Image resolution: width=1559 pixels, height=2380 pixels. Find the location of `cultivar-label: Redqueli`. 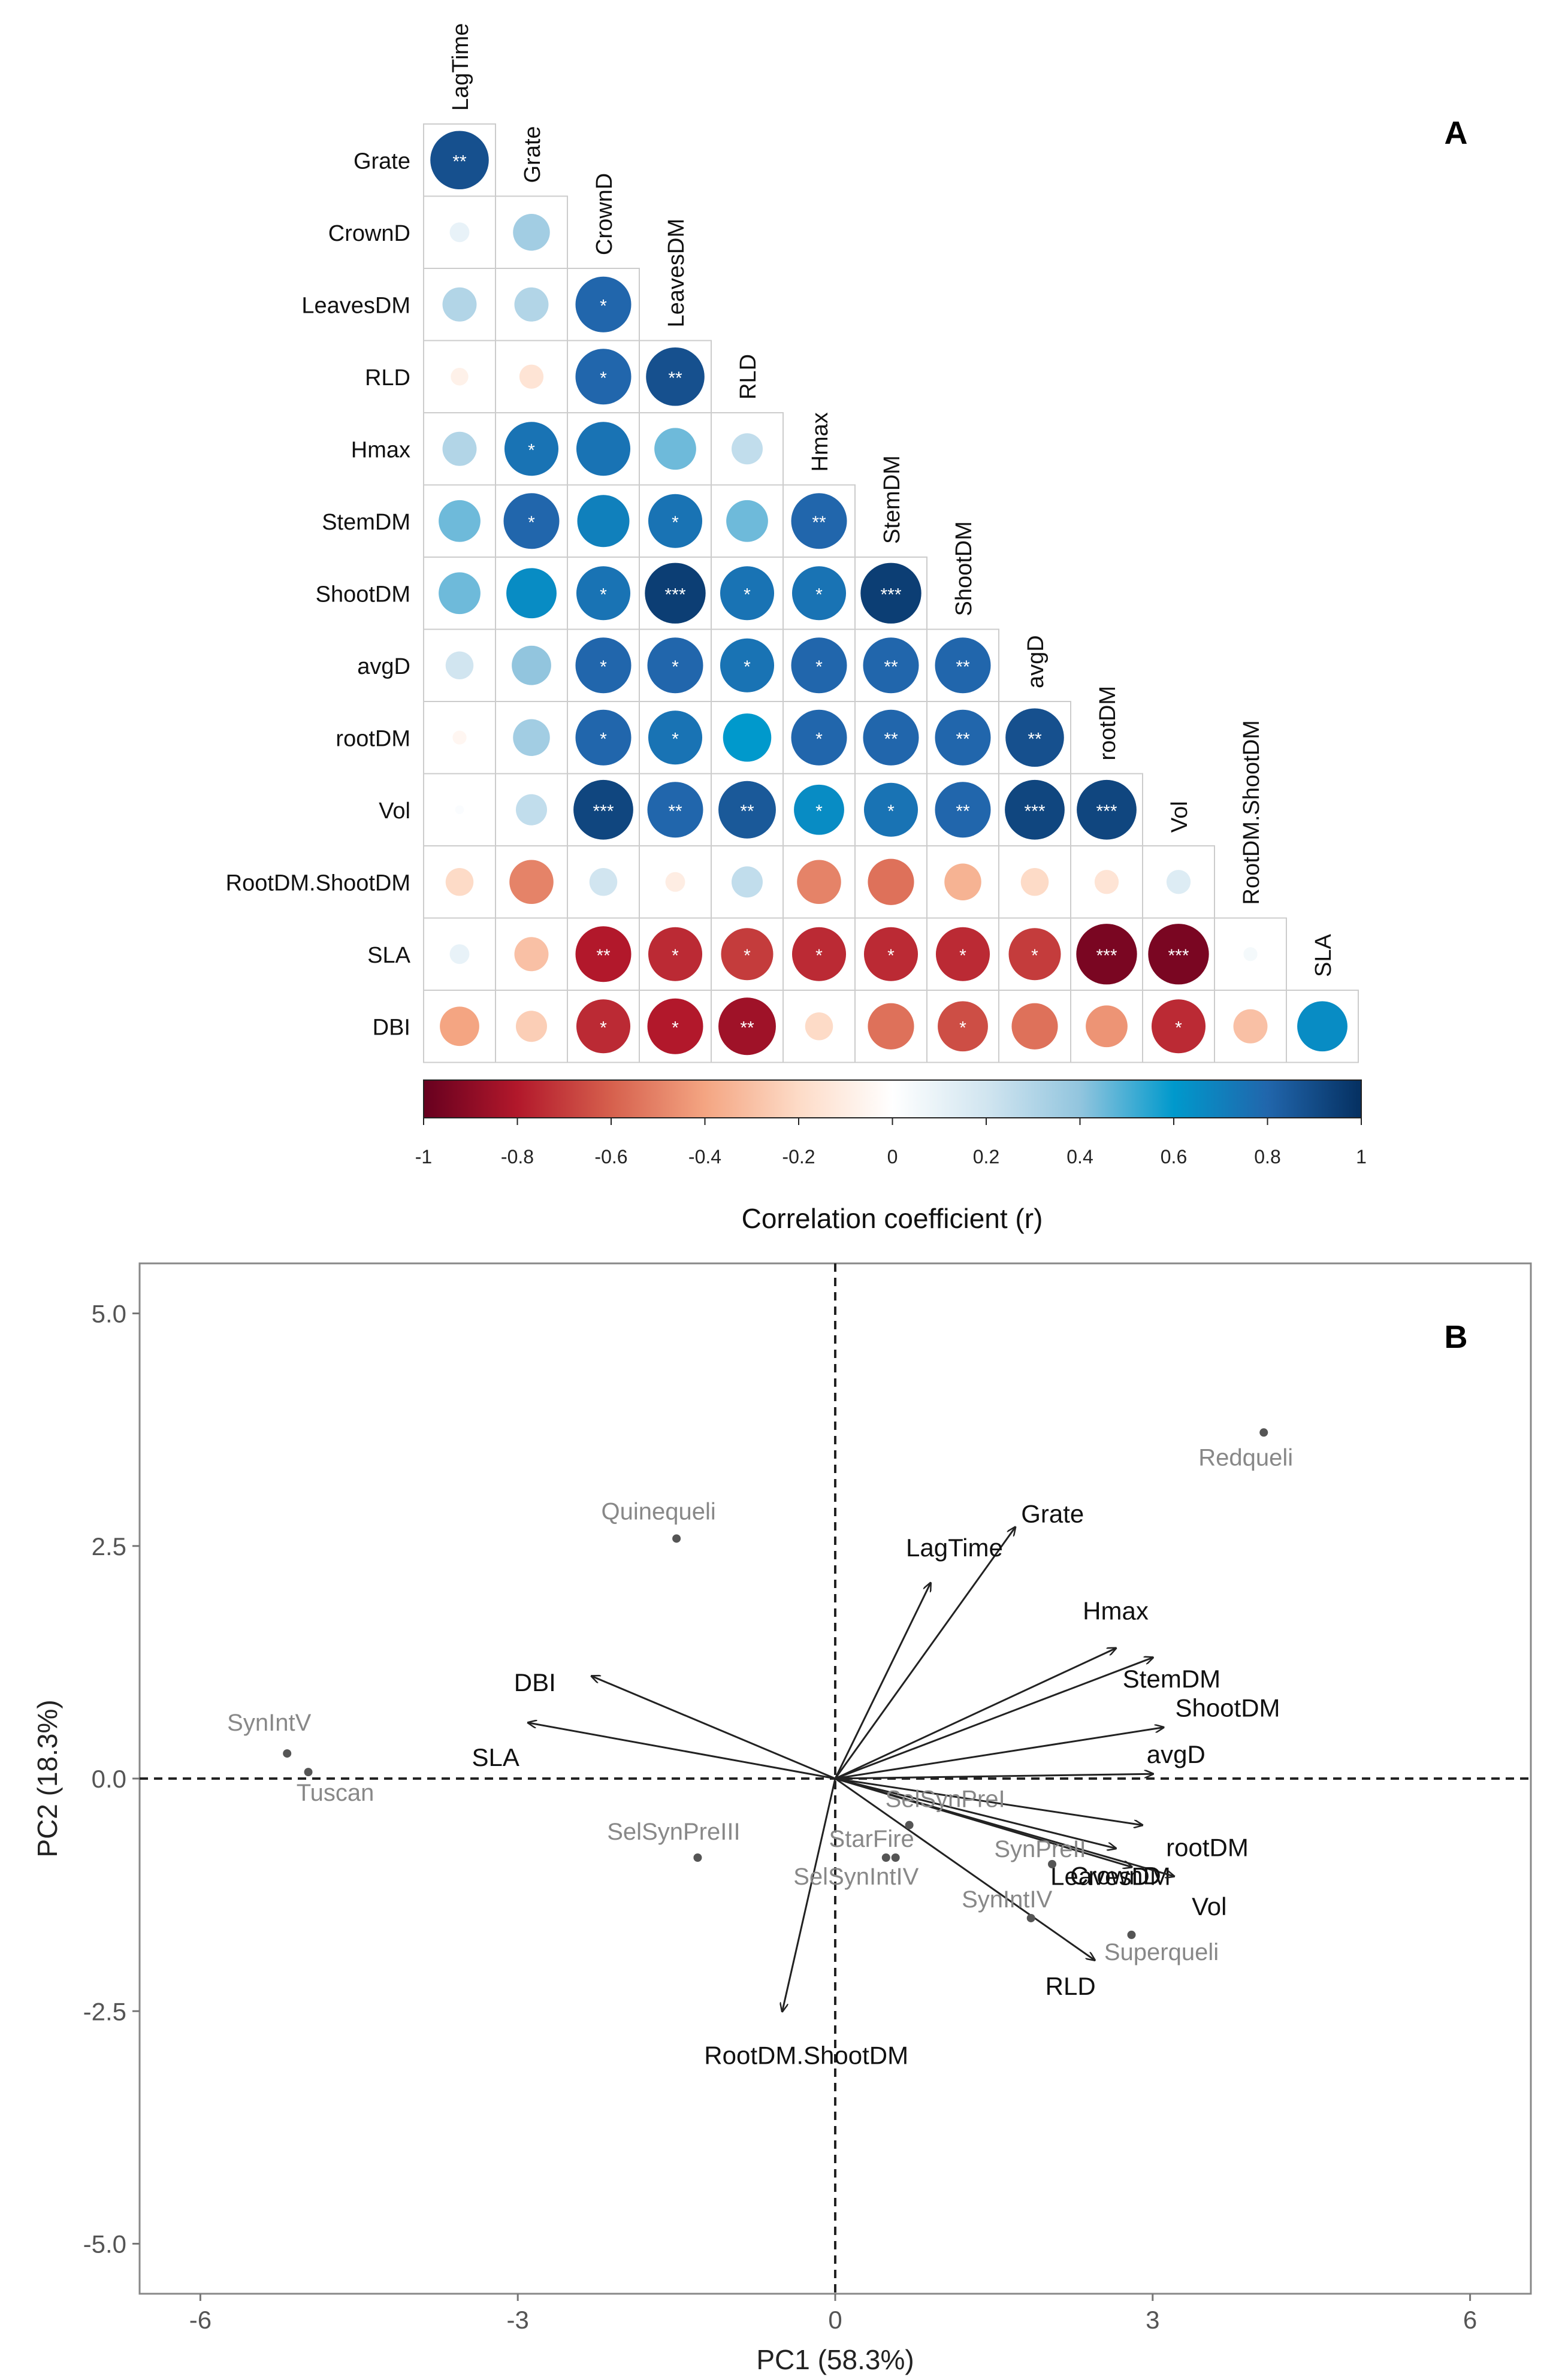

cultivar-label: Redqueli is located at coordinates (1245, 1457).